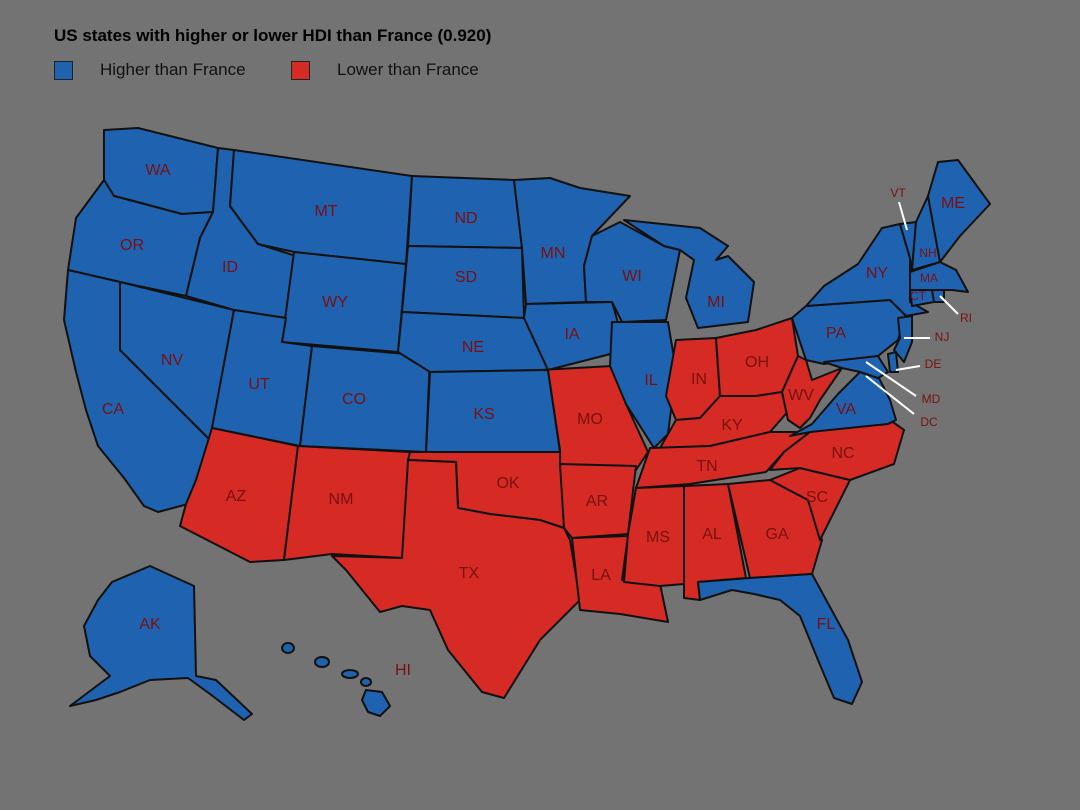  What do you see at coordinates (63, 70) in the screenshot?
I see `legend-swatch-higher` at bounding box center [63, 70].